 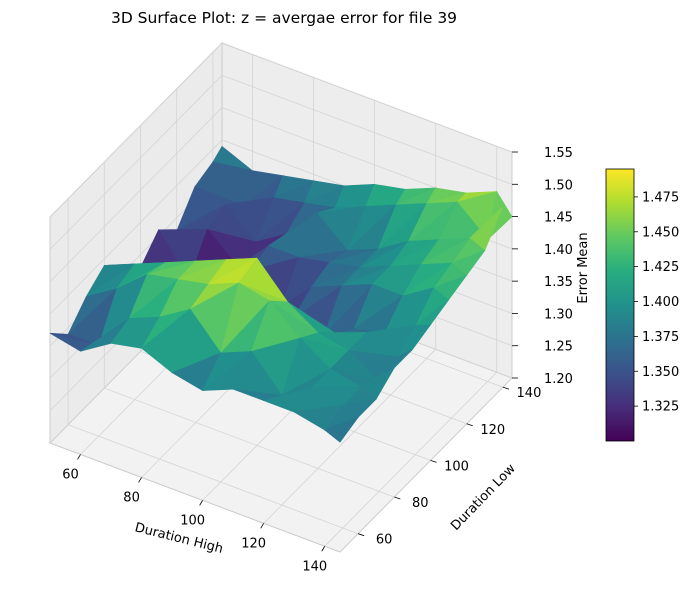 I want to click on y-tick-label: 100, so click(x=456, y=466).